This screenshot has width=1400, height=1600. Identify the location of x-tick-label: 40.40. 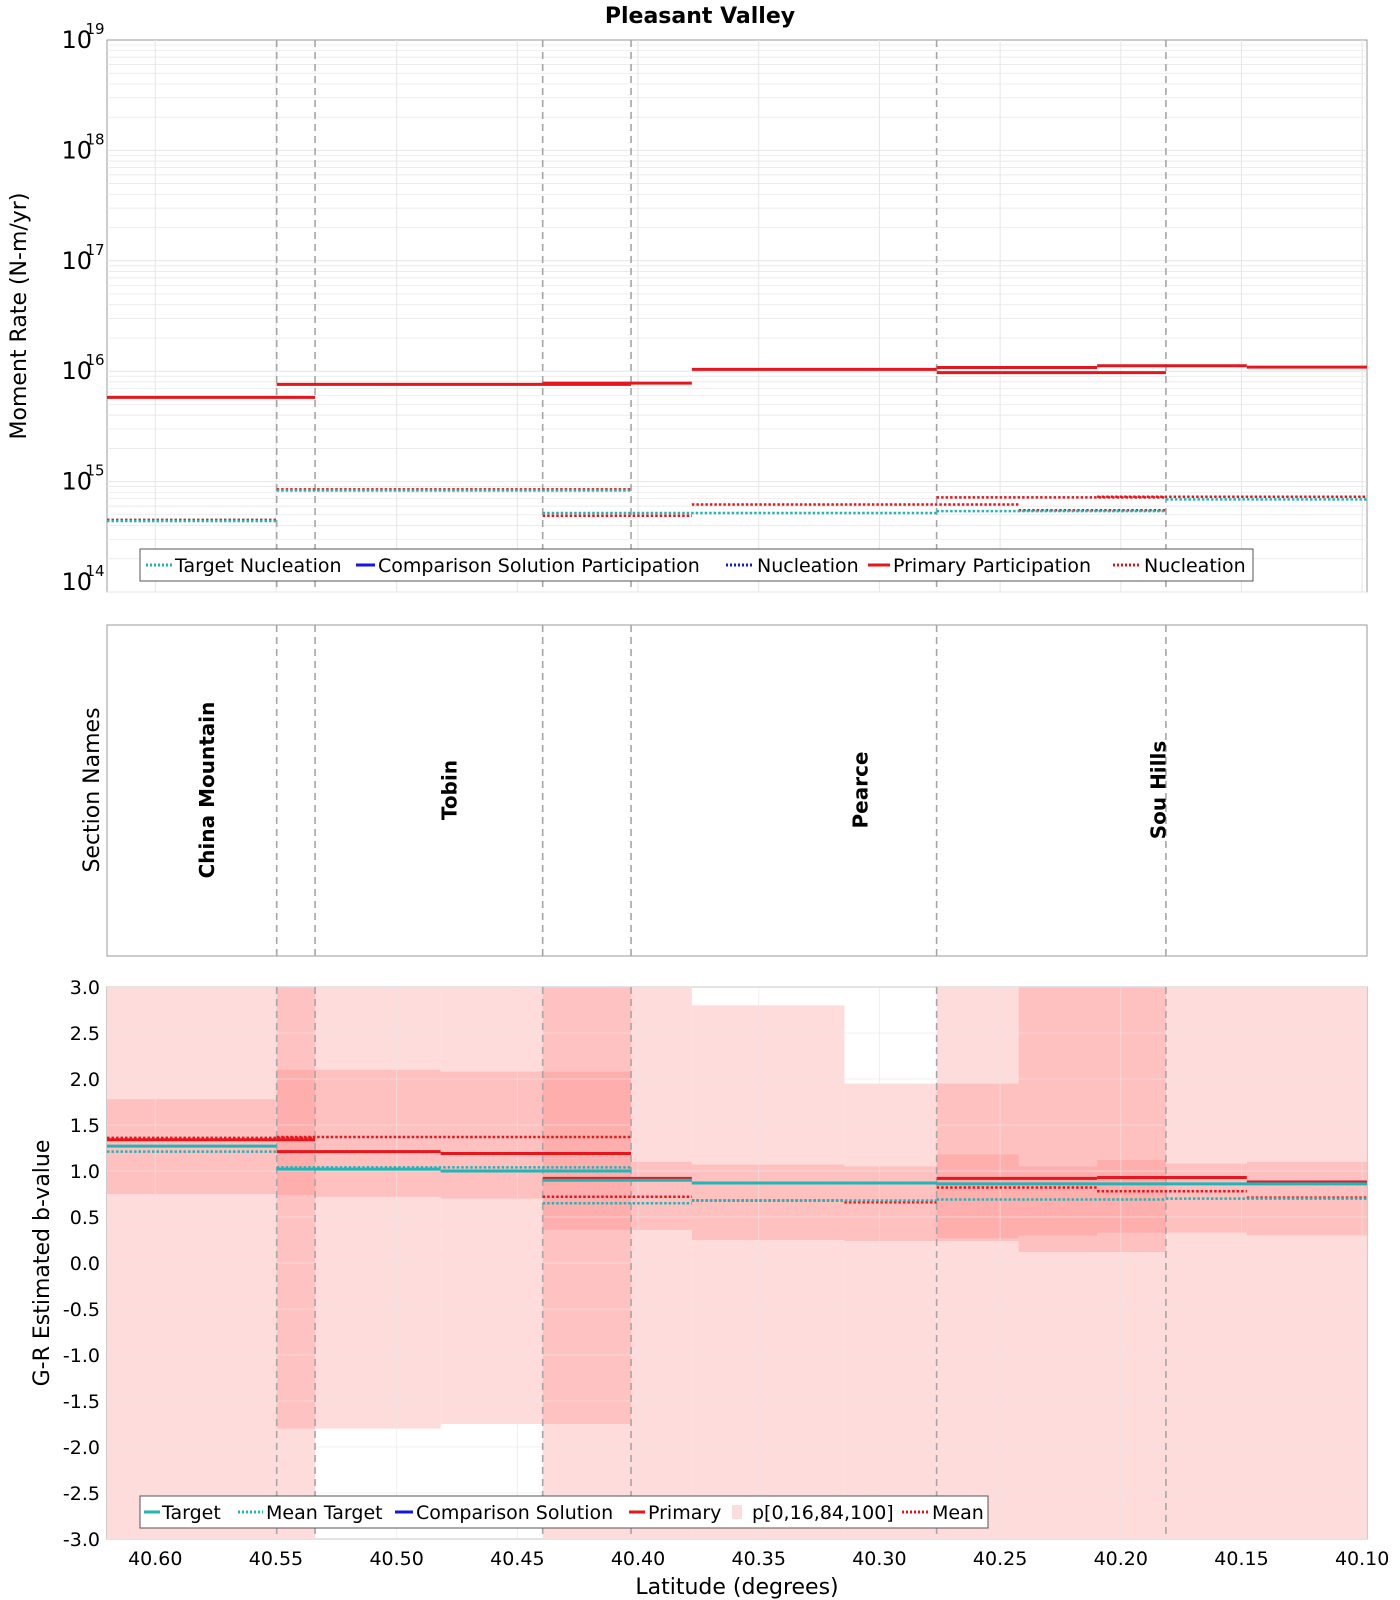
(638, 1559).